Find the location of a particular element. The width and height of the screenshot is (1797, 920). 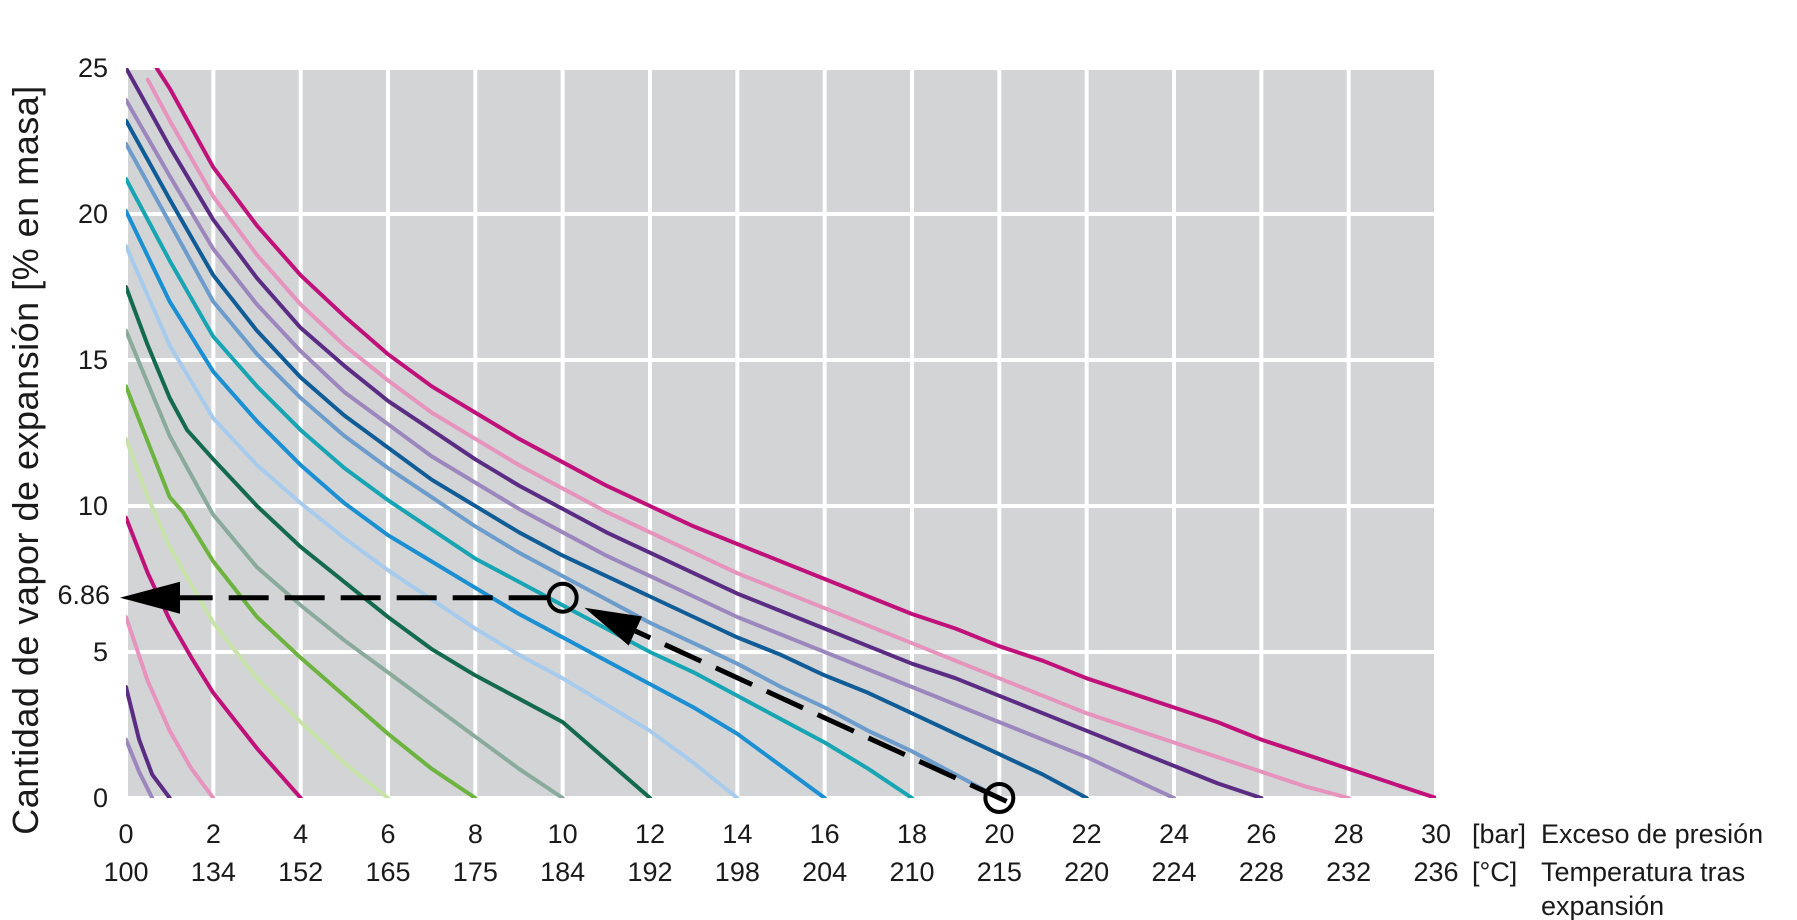

start-point-circle is located at coordinates (999, 798).